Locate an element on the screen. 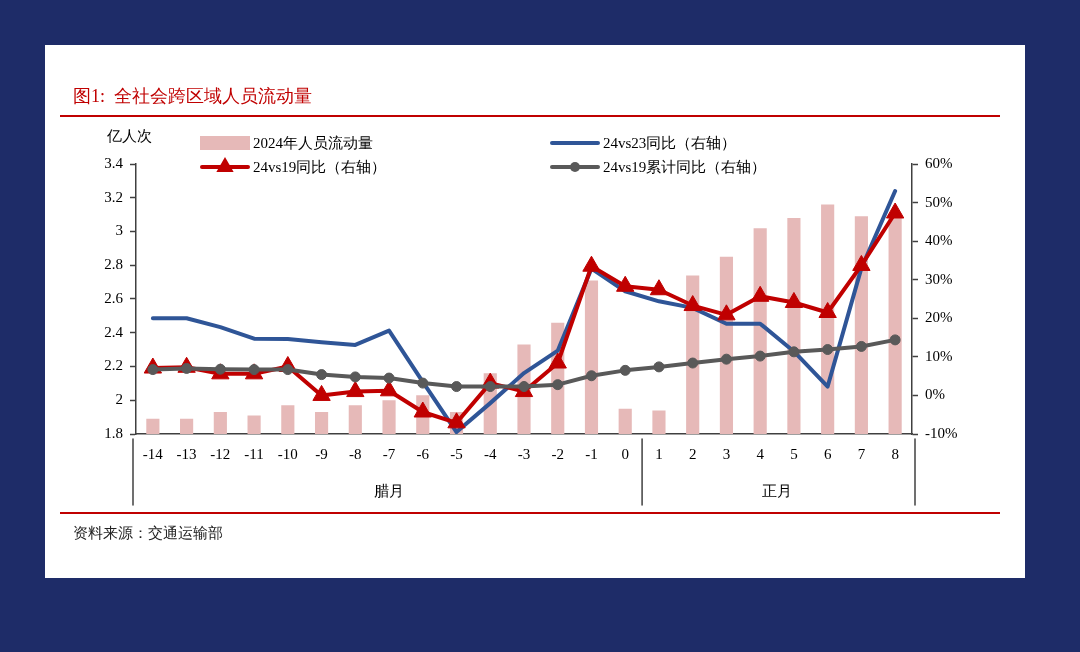  y-tick-label: 3.4 is located at coordinates (114, 162).